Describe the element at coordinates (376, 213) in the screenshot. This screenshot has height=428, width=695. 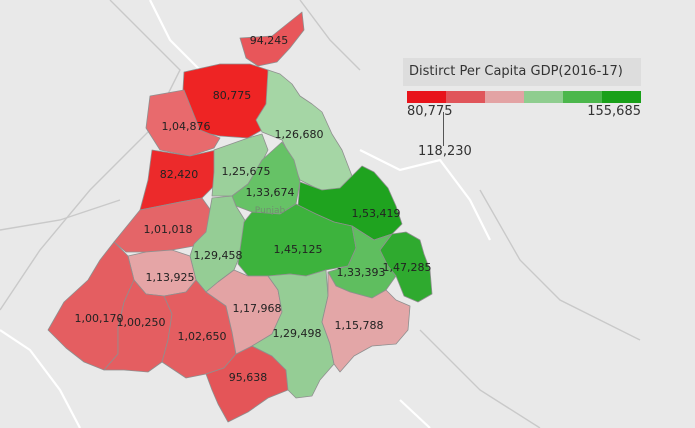
I see `gdp-label-rupnagar: 1,53,419` at that location.